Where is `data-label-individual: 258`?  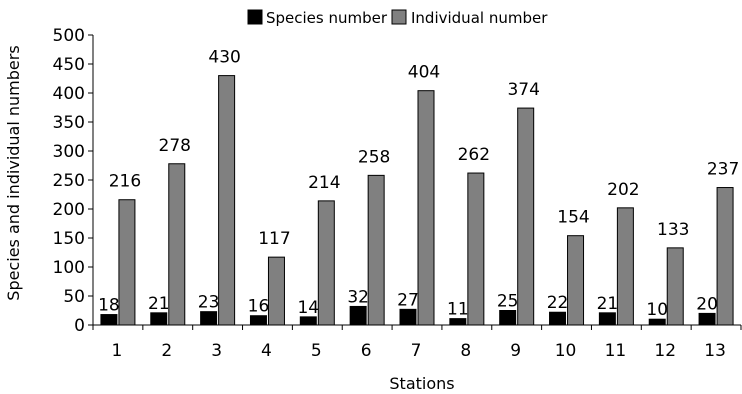 data-label-individual: 258 is located at coordinates (374, 157).